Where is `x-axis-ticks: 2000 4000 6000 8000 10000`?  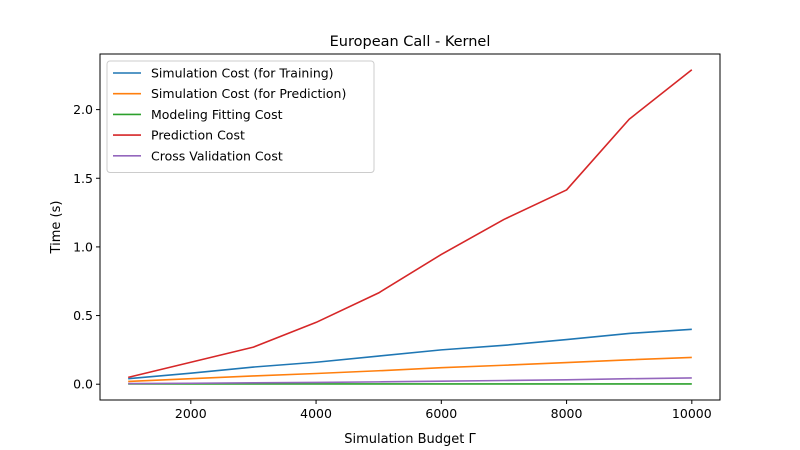 x-axis-ticks: 2000 4000 6000 8000 10000 is located at coordinates (443, 410).